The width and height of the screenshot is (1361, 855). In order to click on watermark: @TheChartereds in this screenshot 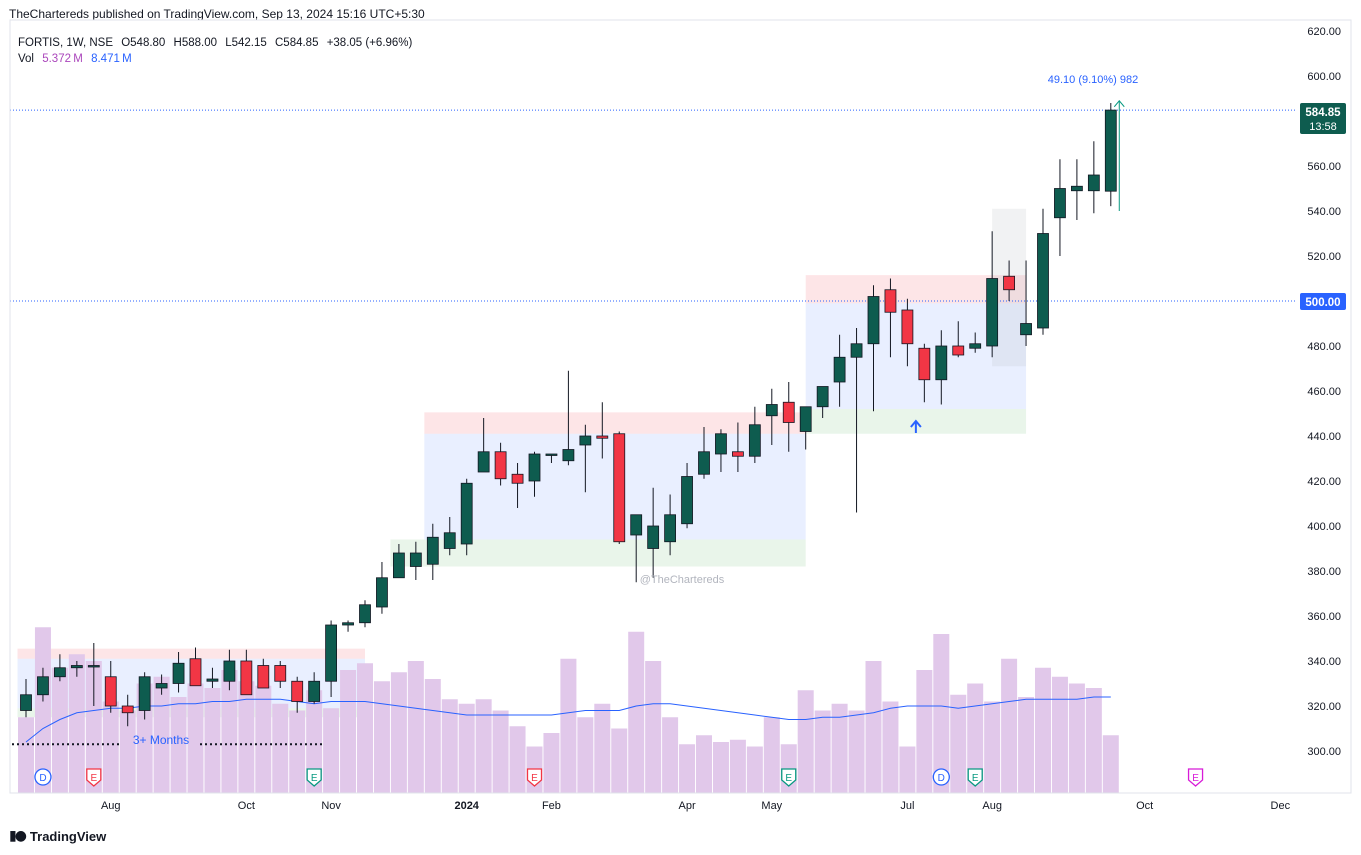, I will do `click(682, 580)`.